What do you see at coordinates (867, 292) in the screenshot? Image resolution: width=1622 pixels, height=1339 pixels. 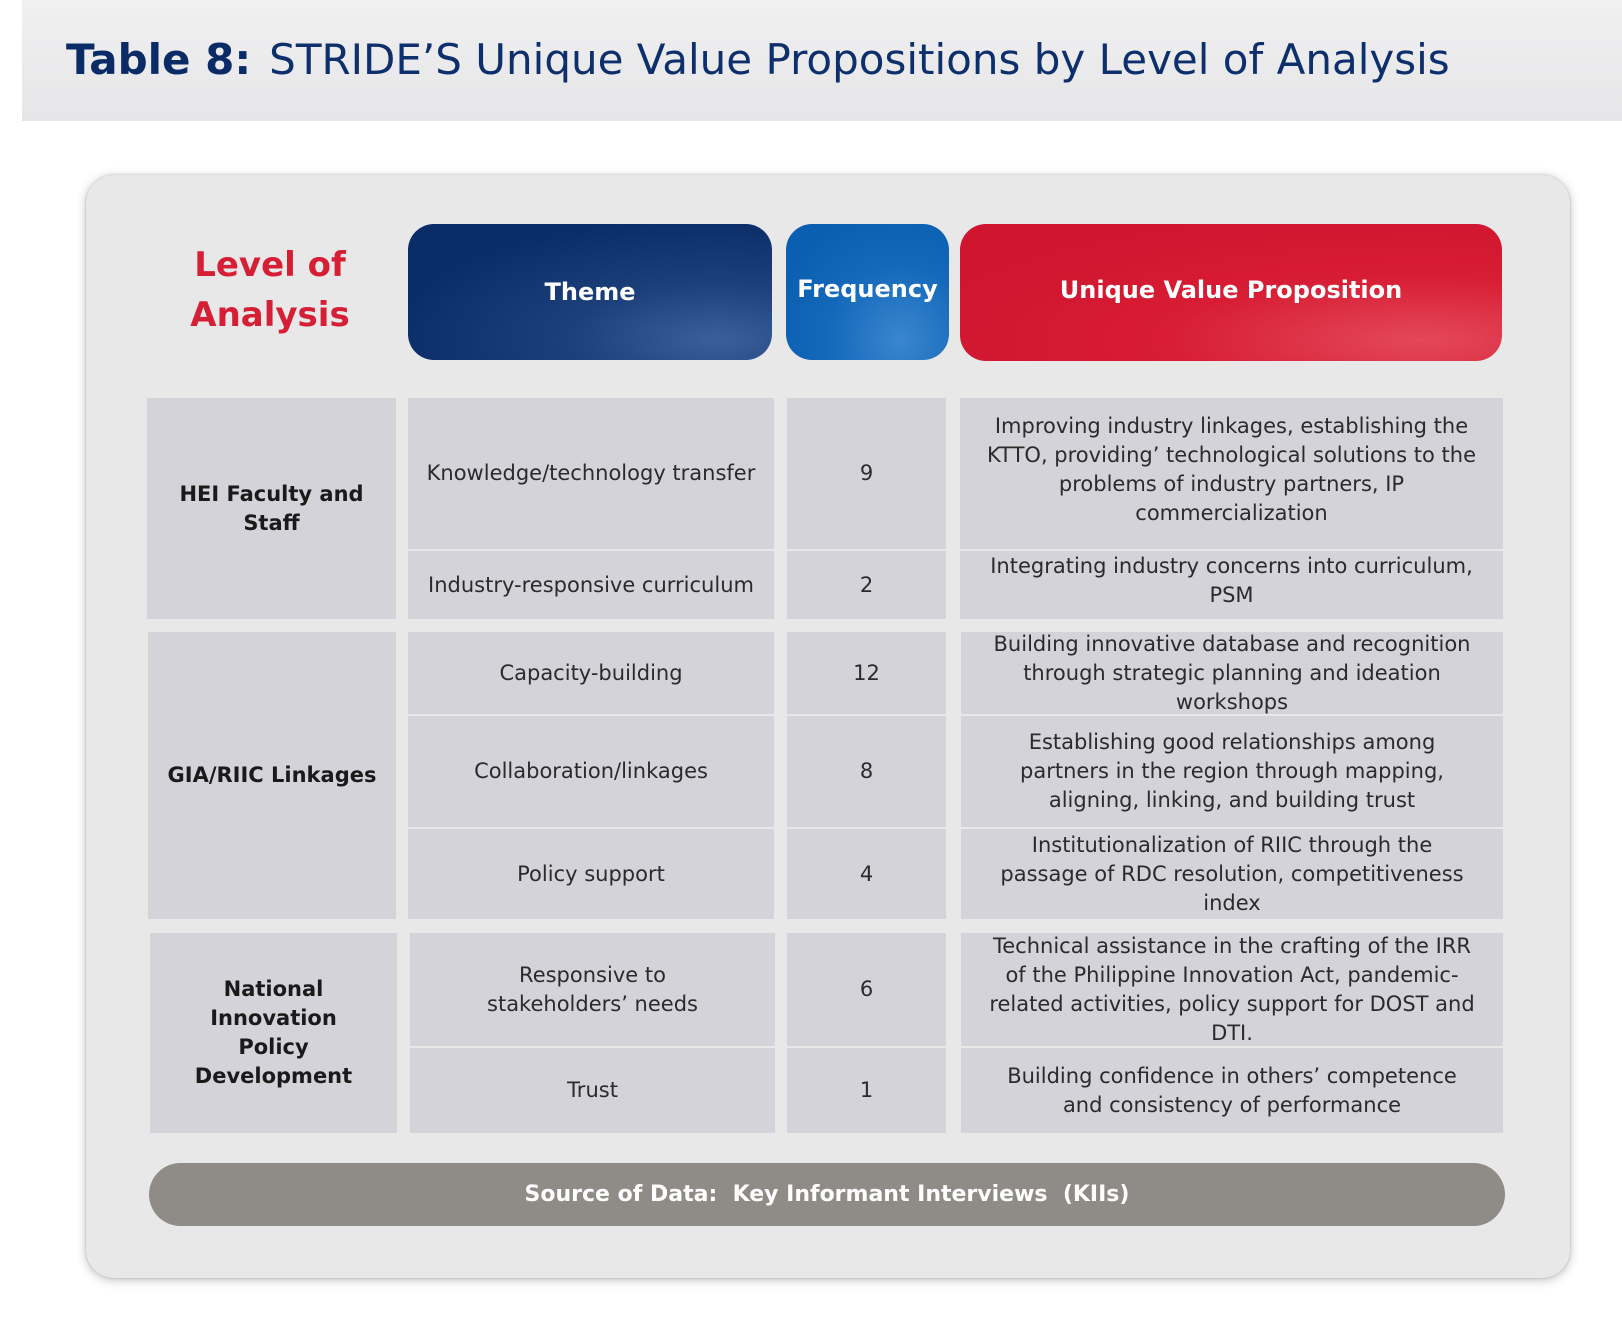 I see `frequency-header: Frequency` at bounding box center [867, 292].